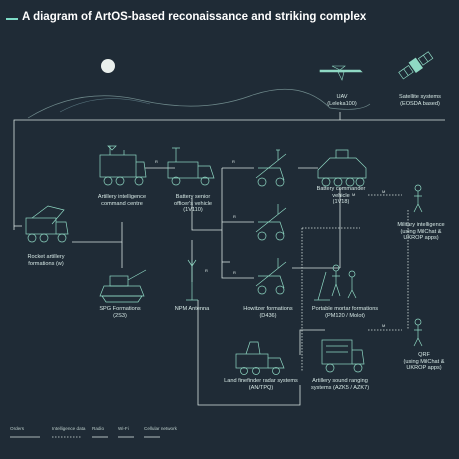  I want to click on mortar-icon, so click(335, 282).